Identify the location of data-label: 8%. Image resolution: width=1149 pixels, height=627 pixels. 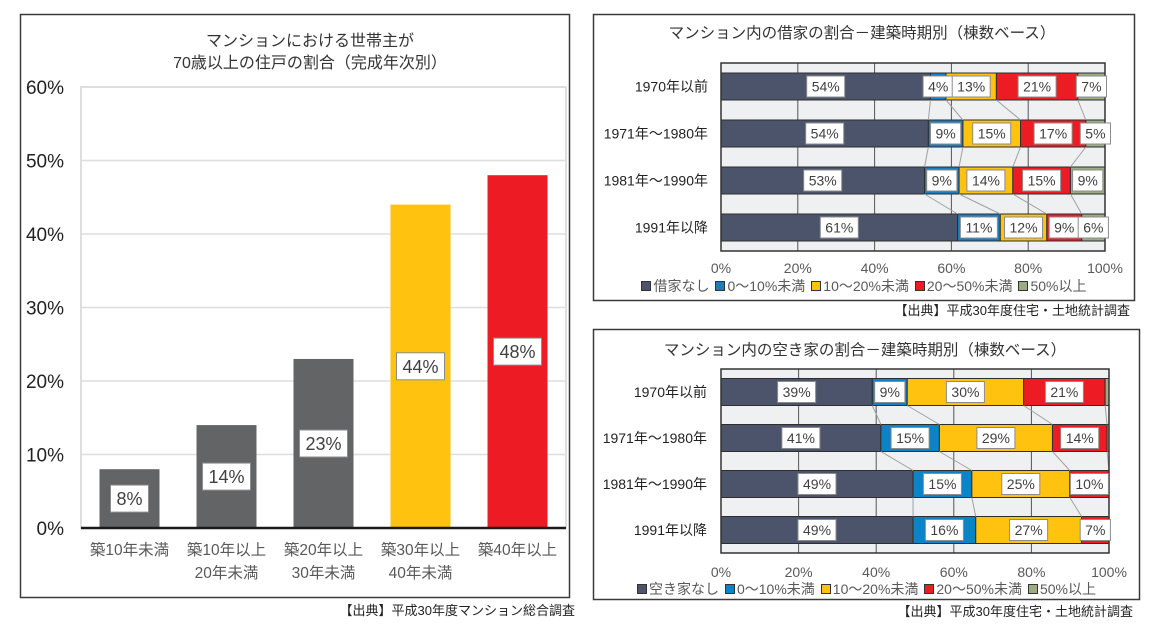
(129, 498).